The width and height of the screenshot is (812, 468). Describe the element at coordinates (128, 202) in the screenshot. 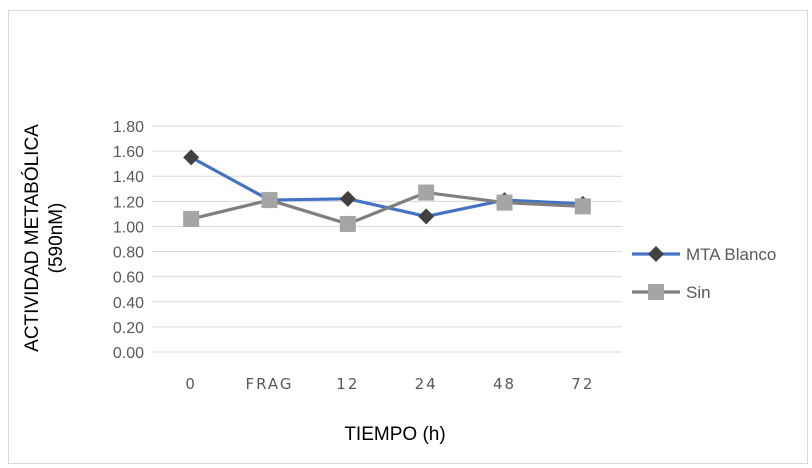

I see `y-tick-label: 1.20` at that location.